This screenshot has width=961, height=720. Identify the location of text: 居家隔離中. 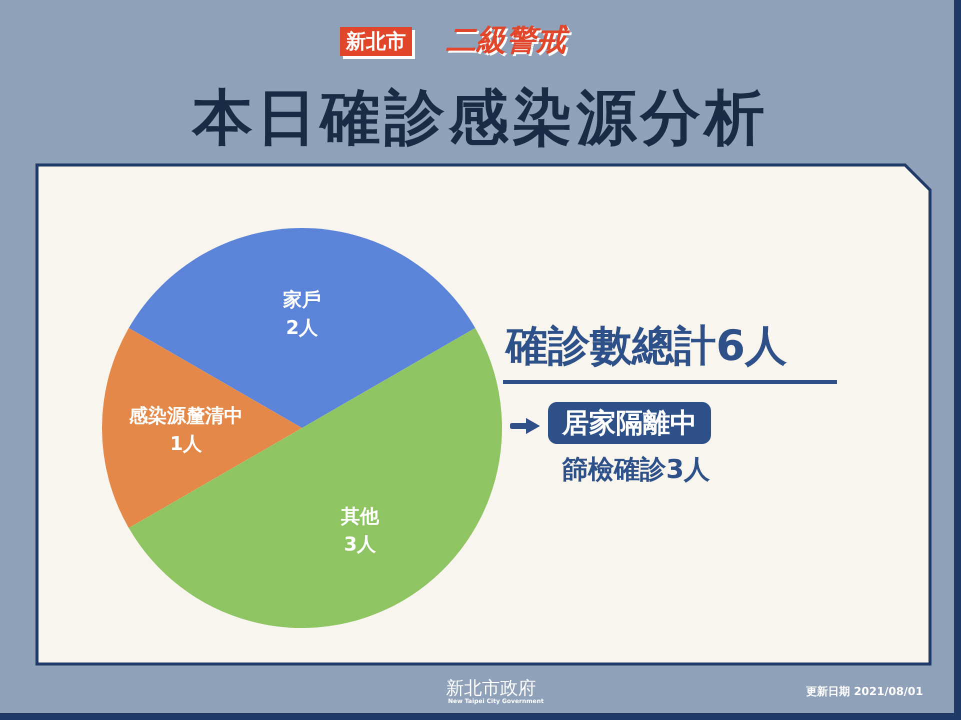
(629, 423).